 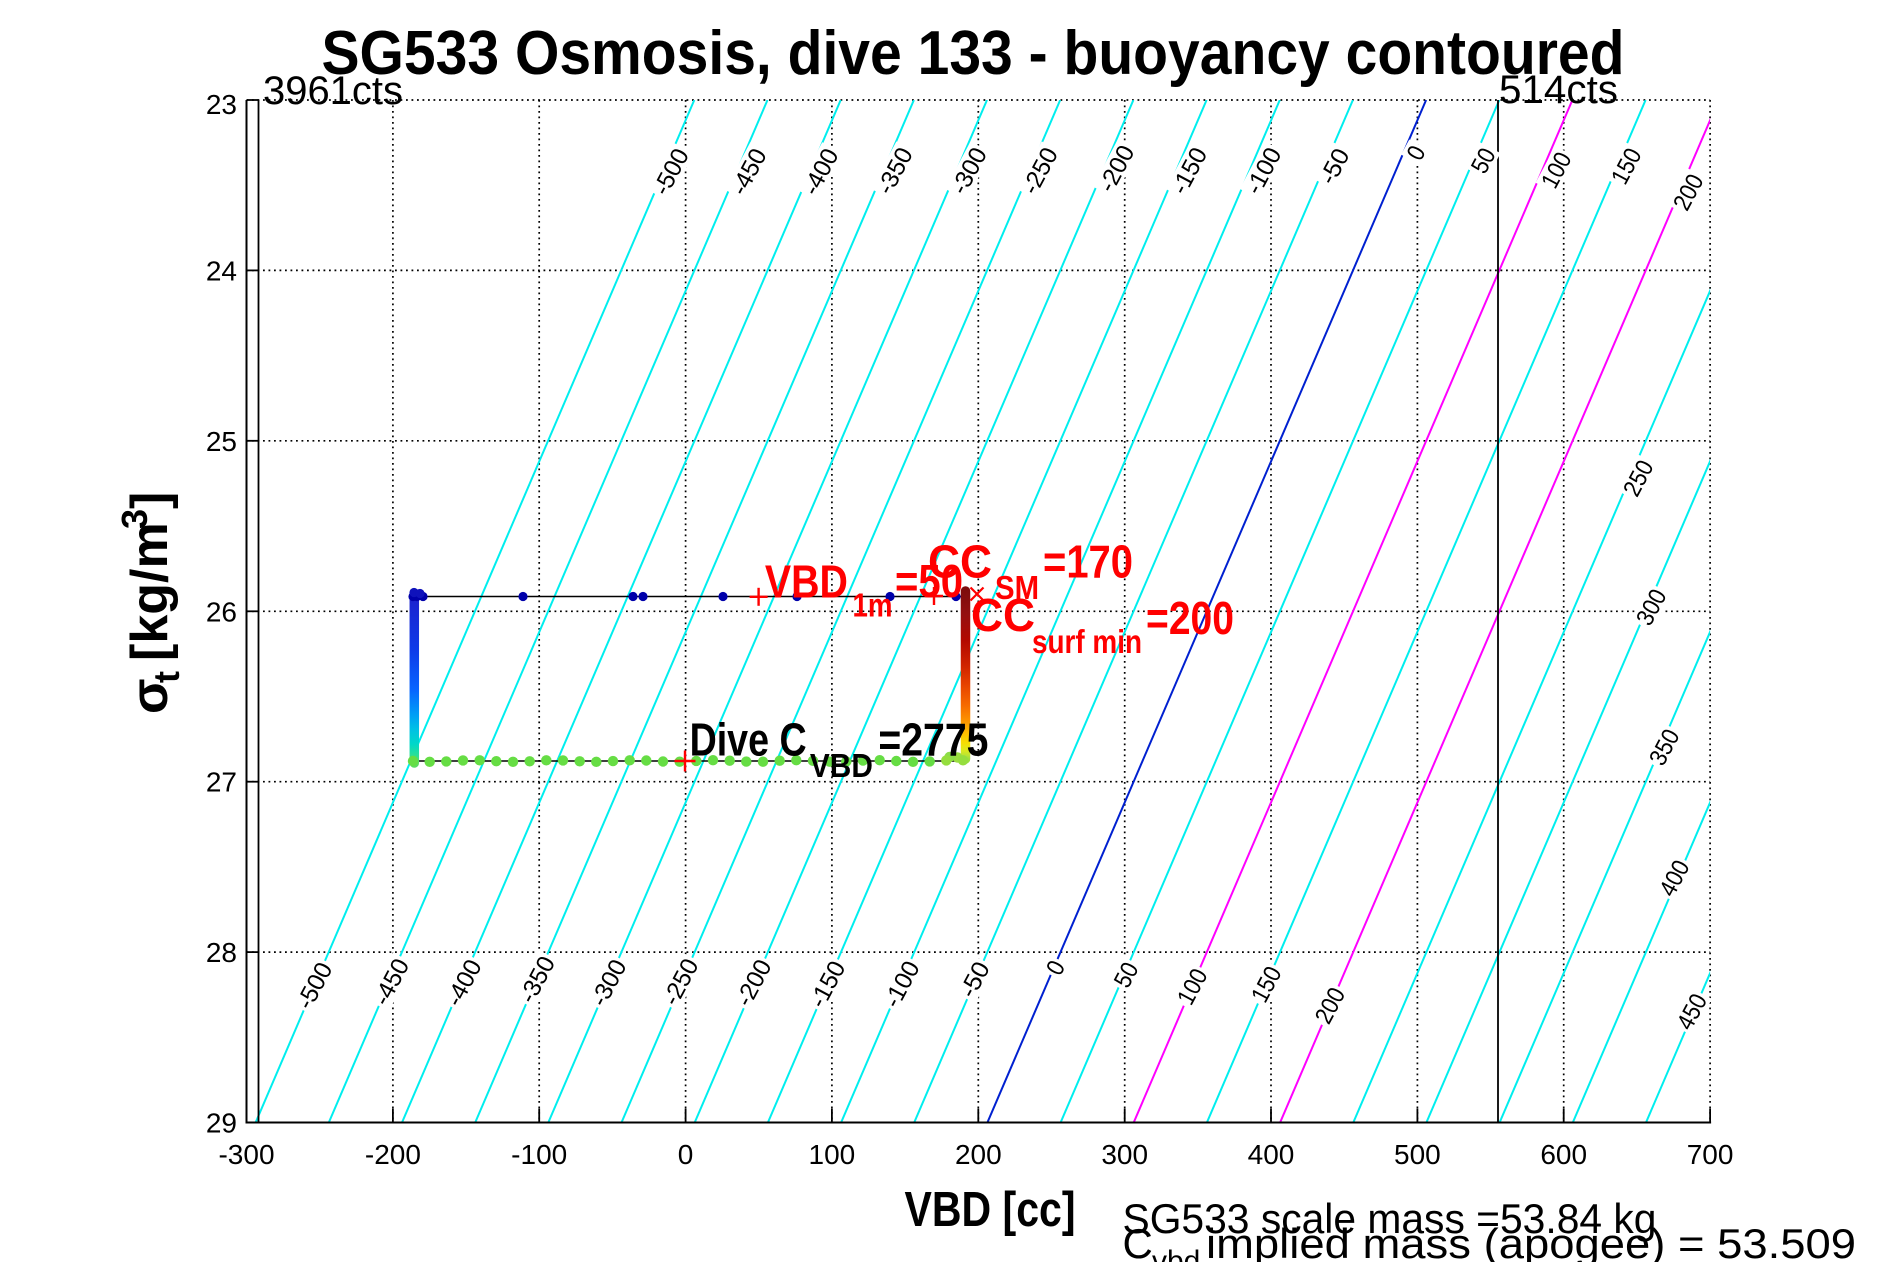 What do you see at coordinates (1710, 1154) in the screenshot?
I see `svg-text: 700` at bounding box center [1710, 1154].